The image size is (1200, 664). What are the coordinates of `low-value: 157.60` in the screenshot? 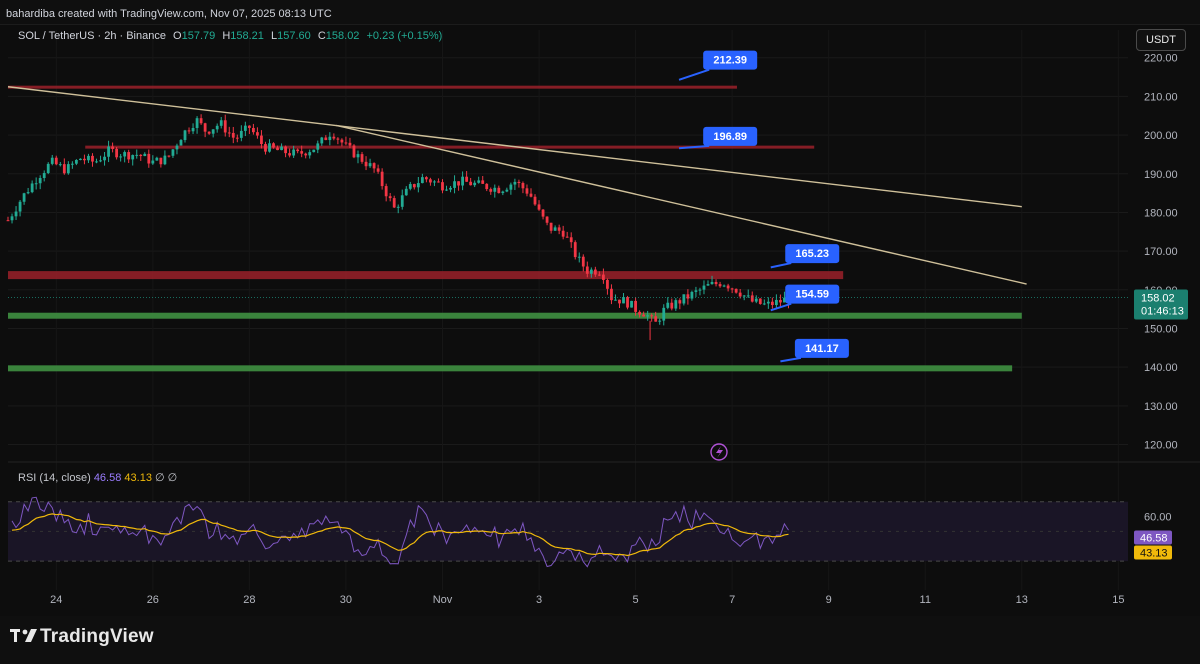 It's located at (294, 36).